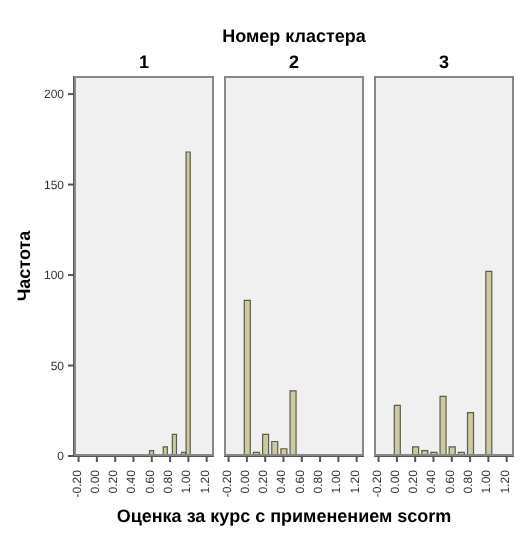  I want to click on x-axis-title: Оценка за курс с применением scorm, so click(284, 516).